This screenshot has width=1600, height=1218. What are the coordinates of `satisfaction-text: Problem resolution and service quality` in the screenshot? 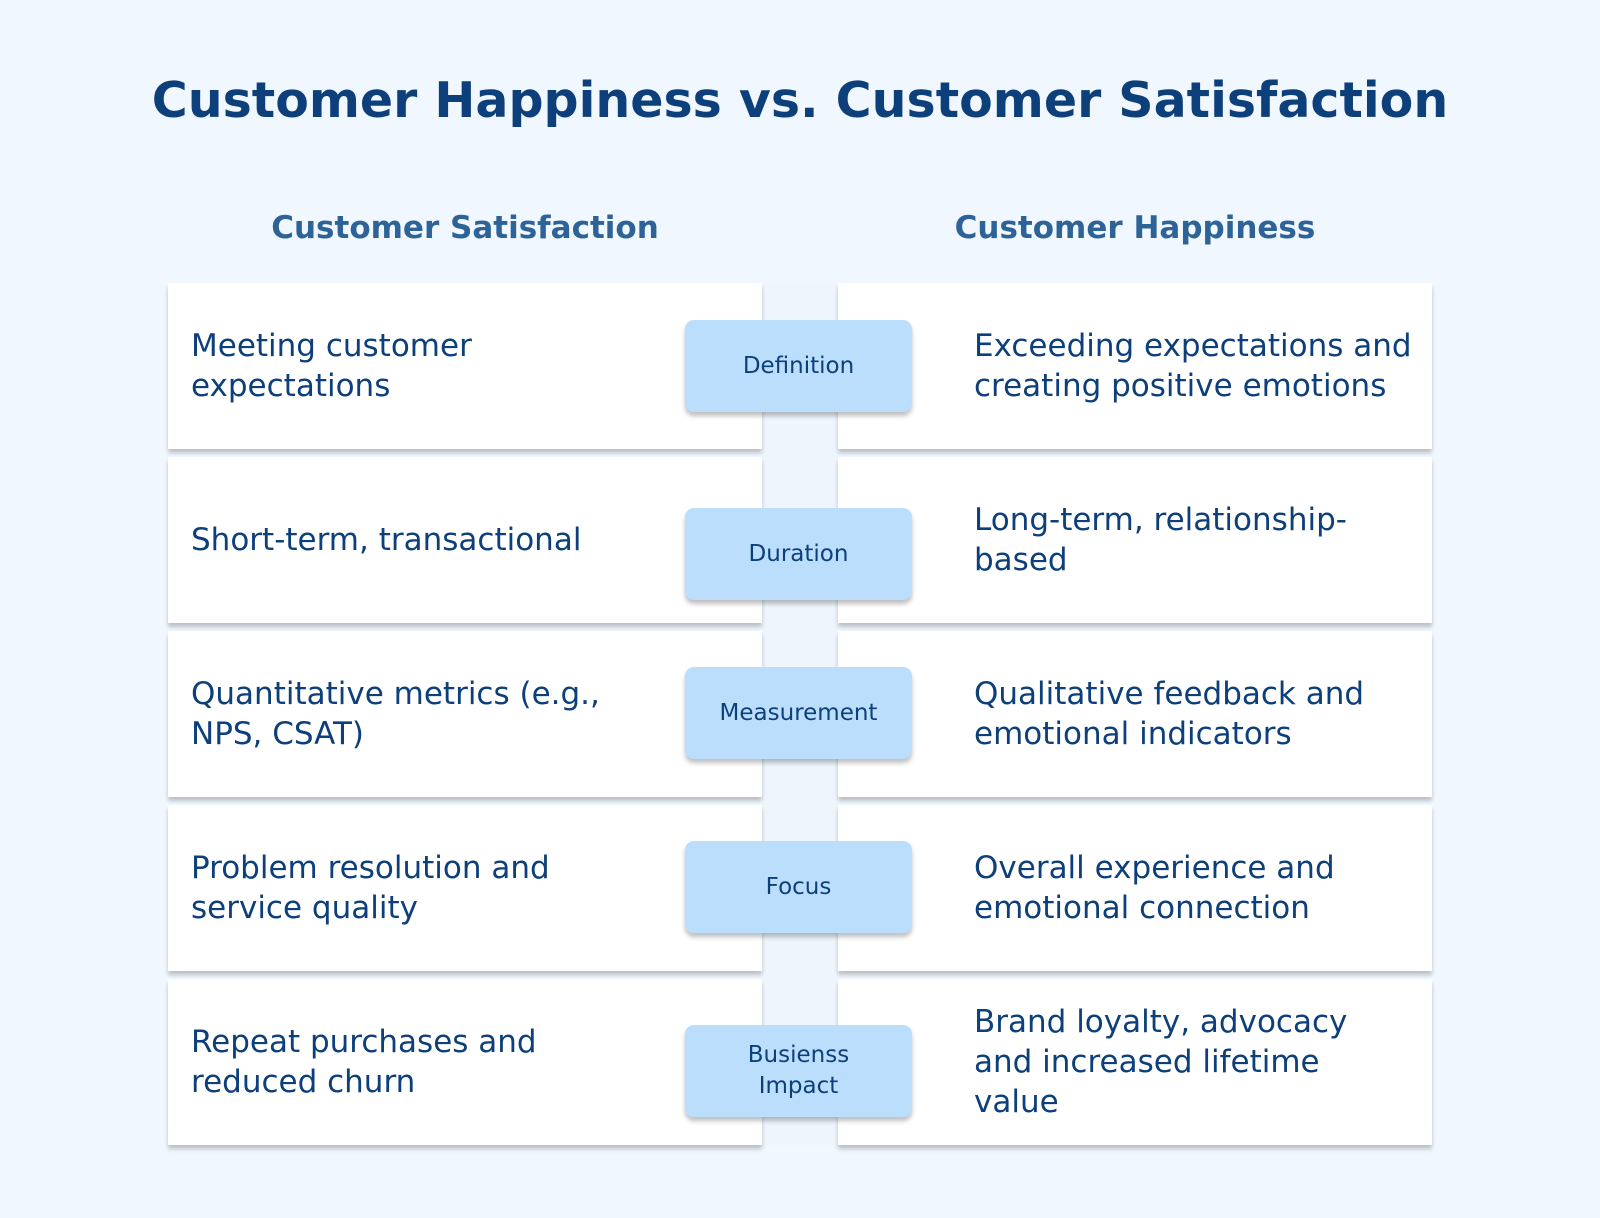 It's located at (370, 888).